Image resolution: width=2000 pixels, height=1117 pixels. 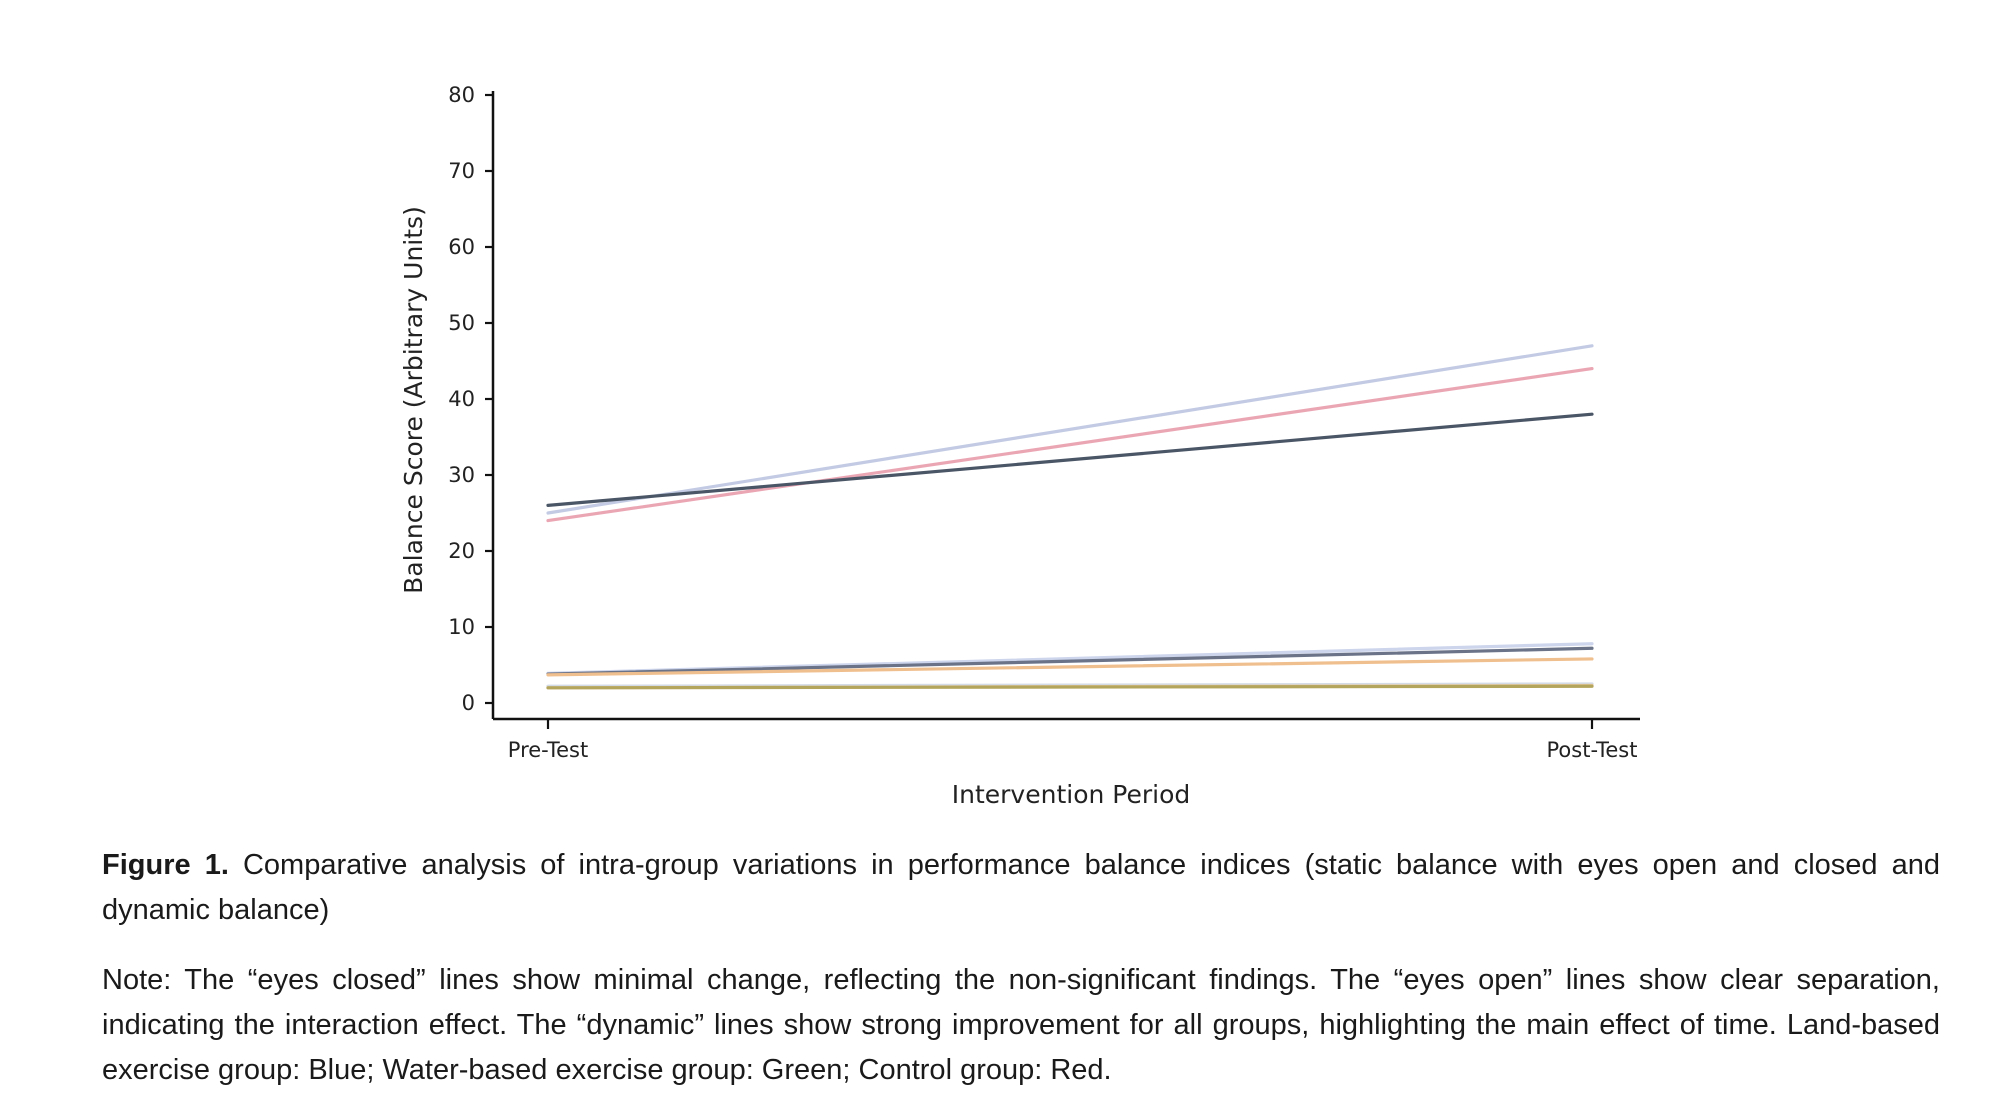 I want to click on y-tick-label: 20, so click(x=461, y=551).